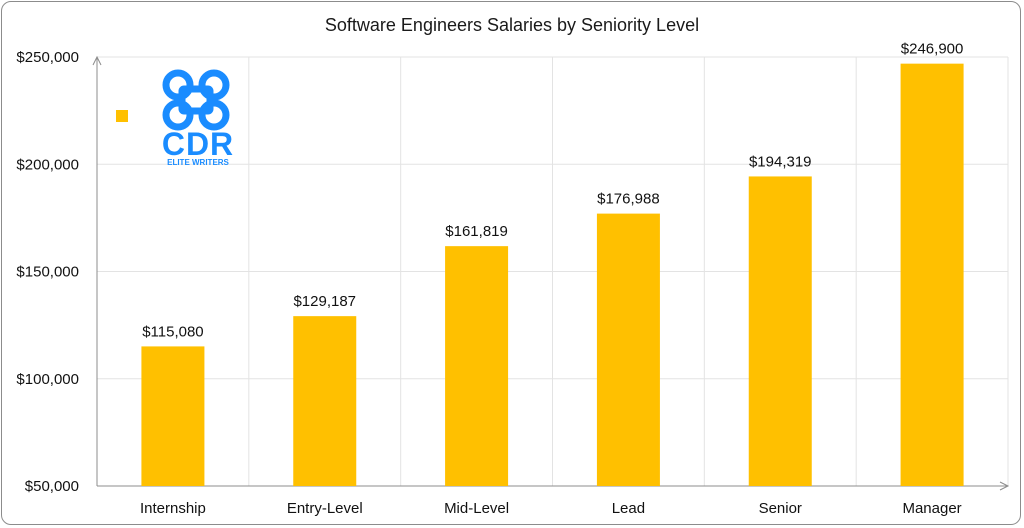 The width and height of the screenshot is (1024, 528). I want to click on bar-internship, so click(173, 416).